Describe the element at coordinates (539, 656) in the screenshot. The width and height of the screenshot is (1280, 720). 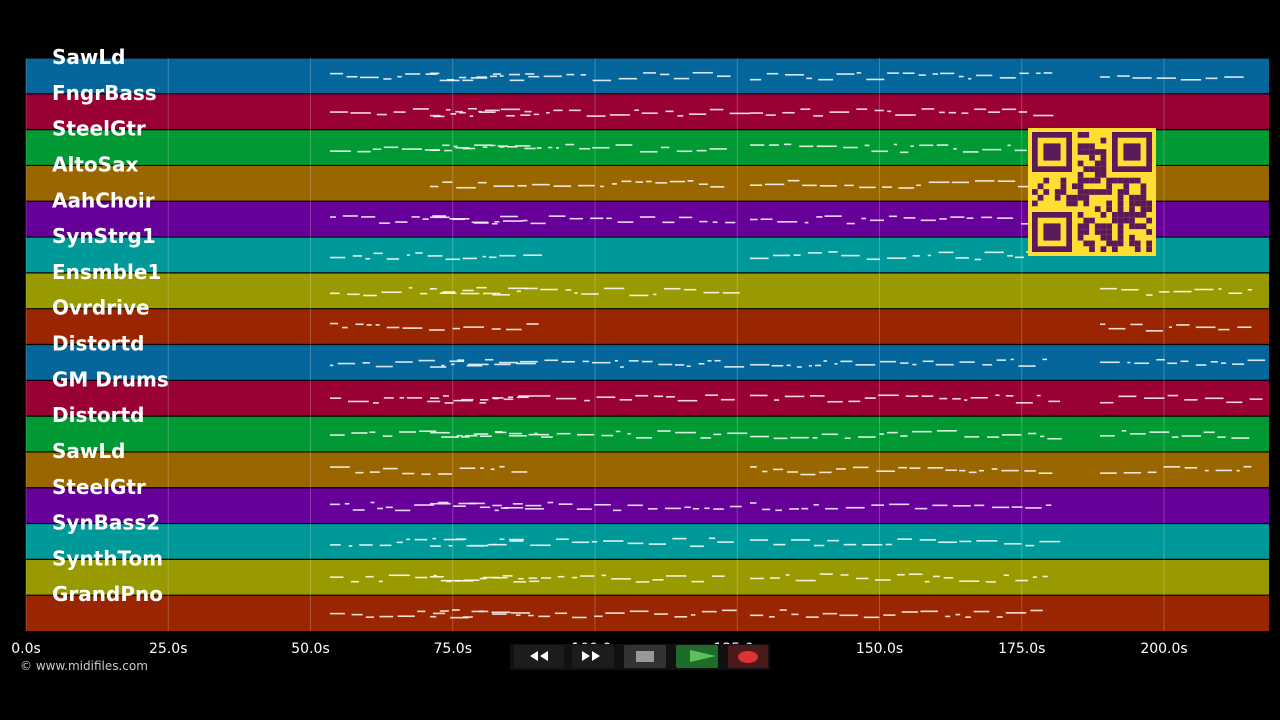
I see `rewind-button` at that location.